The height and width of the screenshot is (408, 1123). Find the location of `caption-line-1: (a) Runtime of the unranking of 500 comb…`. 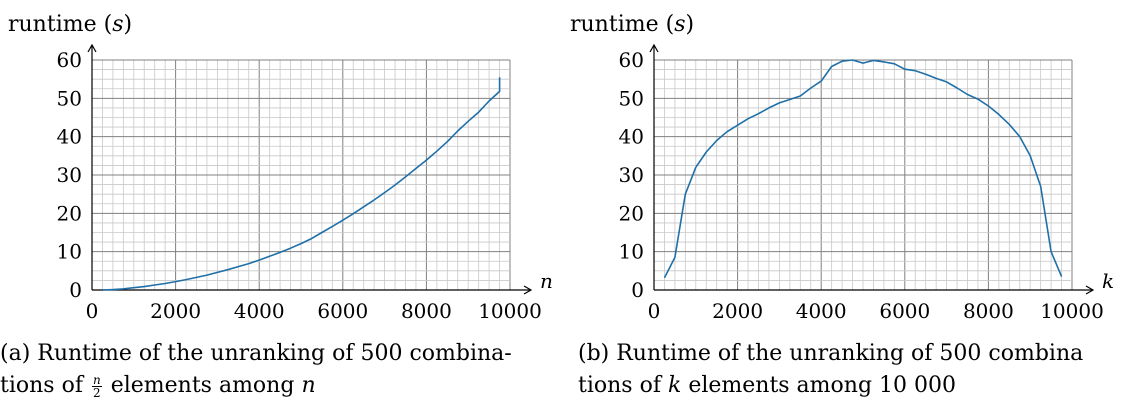

caption-line-1: (a) Runtime of the unranking of 500 comb… is located at coordinates (256, 353).